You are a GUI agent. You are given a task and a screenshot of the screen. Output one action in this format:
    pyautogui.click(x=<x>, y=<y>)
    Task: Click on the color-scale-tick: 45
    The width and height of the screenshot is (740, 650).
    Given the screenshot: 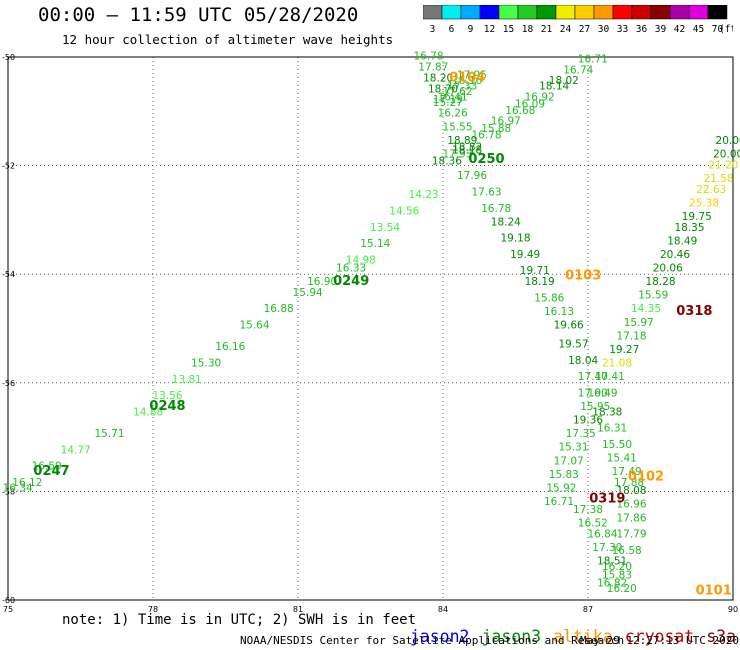 What is the action you would take?
    pyautogui.click(x=698, y=29)
    